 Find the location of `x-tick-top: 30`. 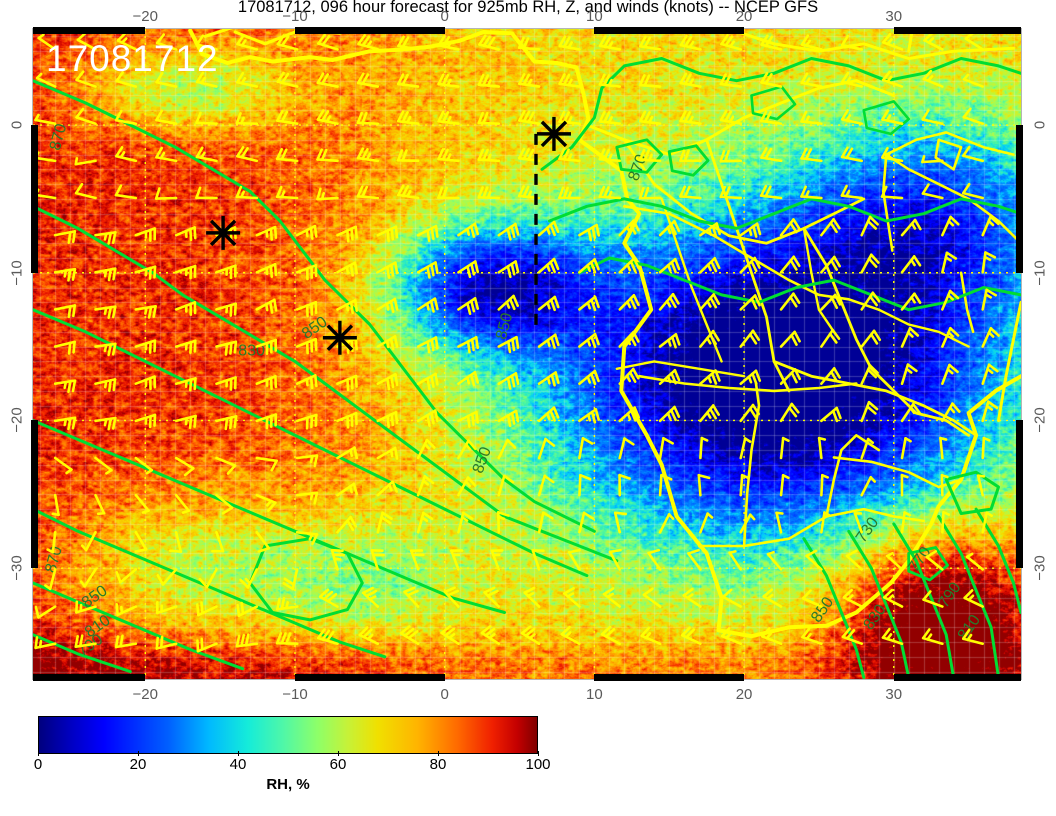

x-tick-top: 30 is located at coordinates (894, 16).